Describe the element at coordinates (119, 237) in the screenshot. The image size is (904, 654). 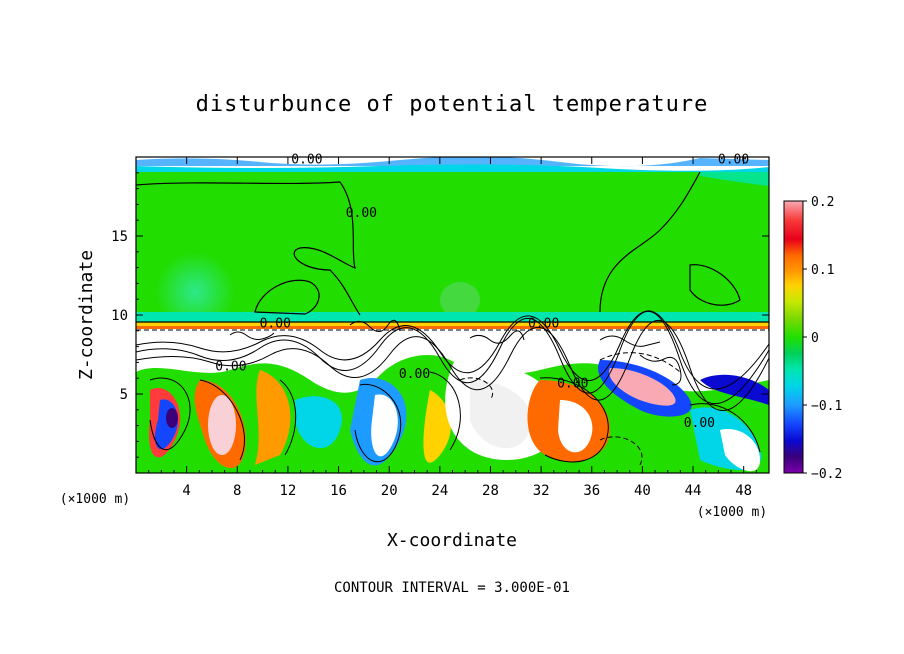
I see `y-tick-label: 15` at that location.